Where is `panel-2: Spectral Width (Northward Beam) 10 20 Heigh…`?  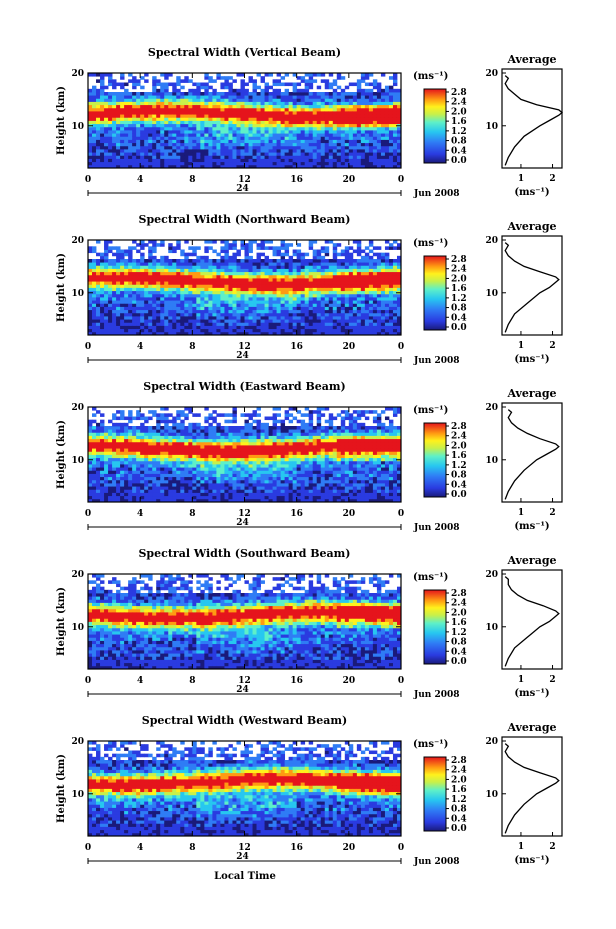
panel-2: Spectral Width (Northward Beam) 10 20 Heigh… is located at coordinates (309, 289).